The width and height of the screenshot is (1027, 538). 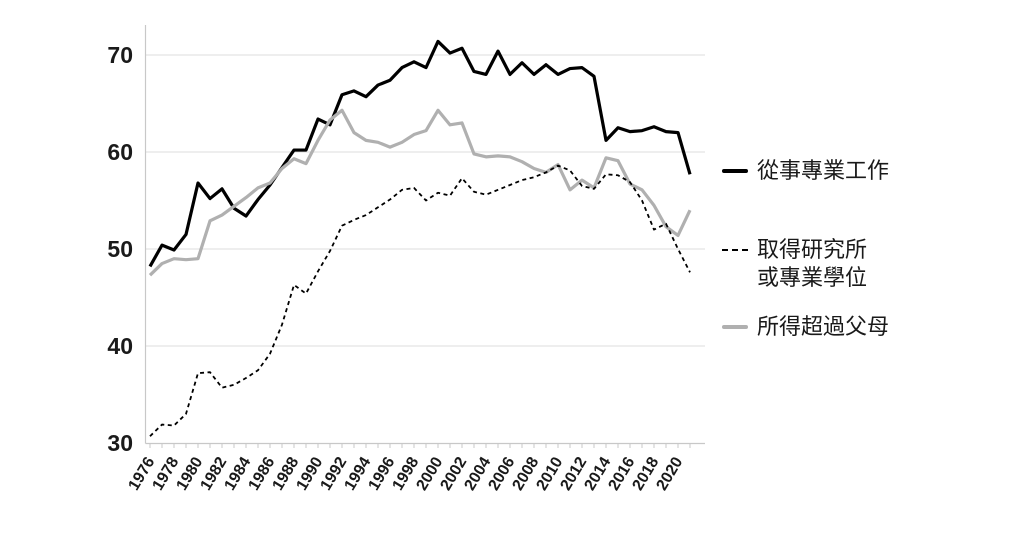 What do you see at coordinates (120, 346) in the screenshot?
I see `y-tick-label-40: 40` at bounding box center [120, 346].